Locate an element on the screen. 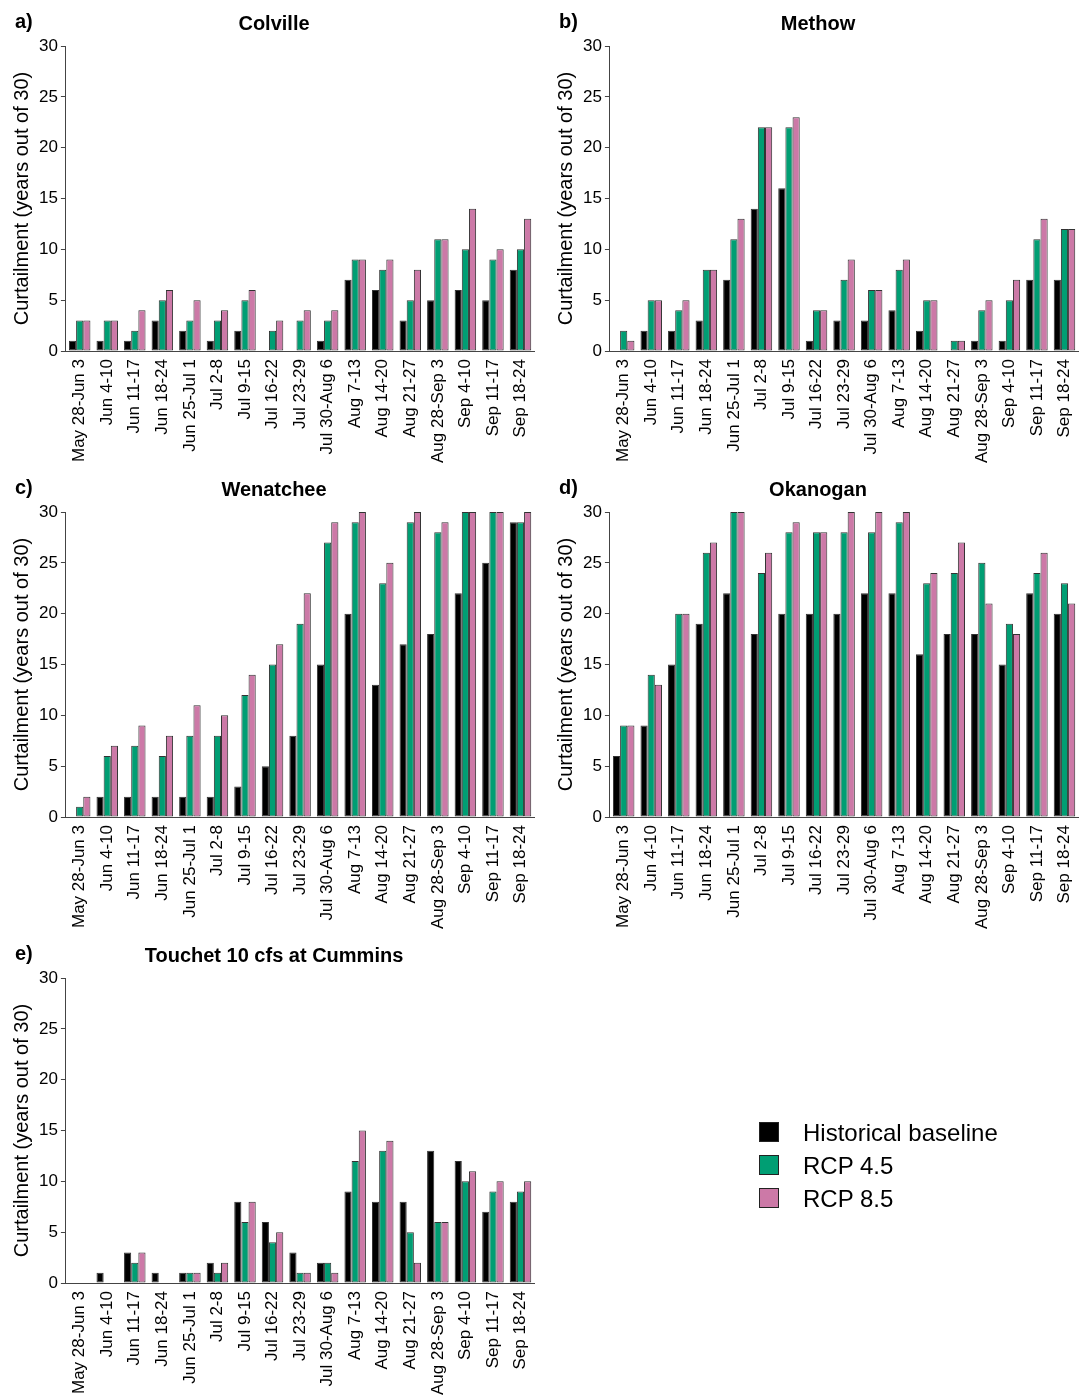  text: c) is located at coordinates (24, 486).